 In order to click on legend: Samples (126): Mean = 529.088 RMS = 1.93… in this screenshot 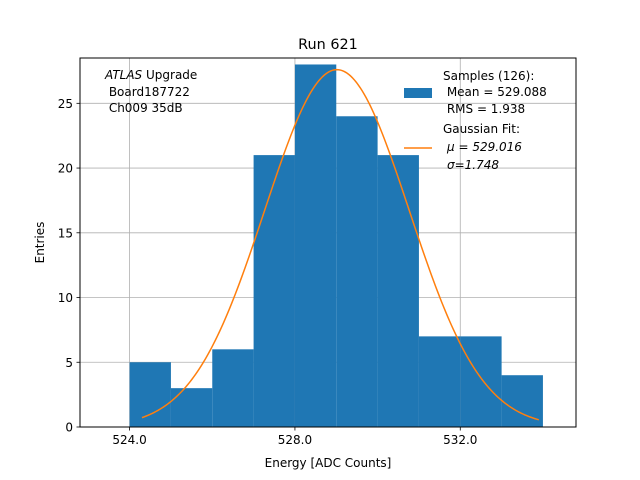, I will do `click(475, 120)`.